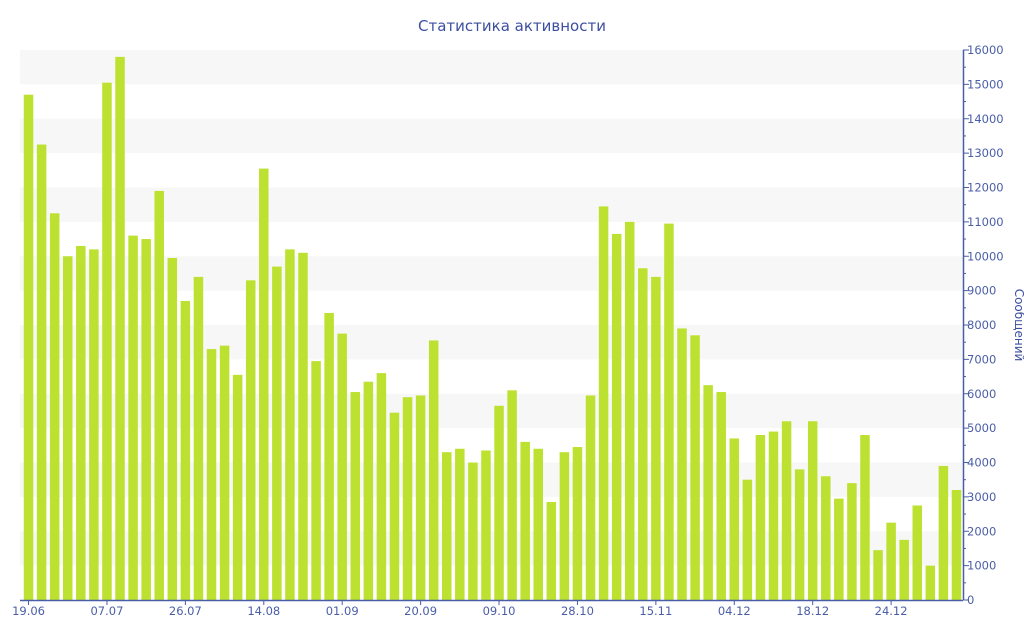  Describe the element at coordinates (981, 291) in the screenshot. I see `y-tick-label: 9000` at that location.